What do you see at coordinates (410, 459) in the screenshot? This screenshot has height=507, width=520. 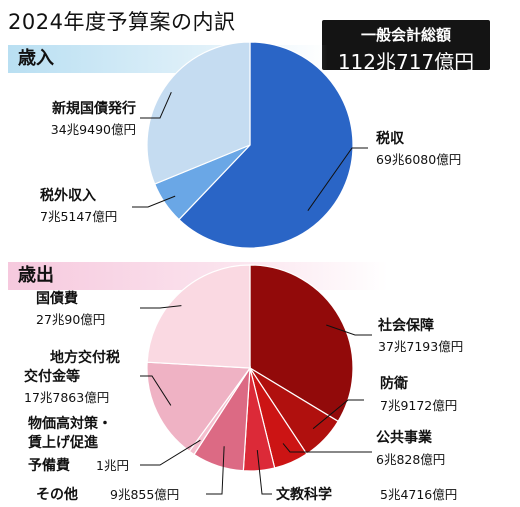 I see `slice-value-1-2-1: 6兆828億円` at bounding box center [410, 459].